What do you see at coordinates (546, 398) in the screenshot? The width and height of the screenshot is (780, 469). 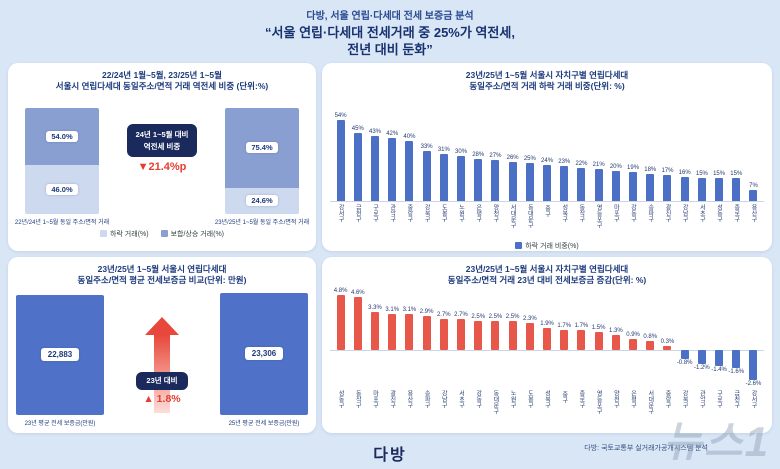 I see `district-label: 성북구` at bounding box center [546, 398].